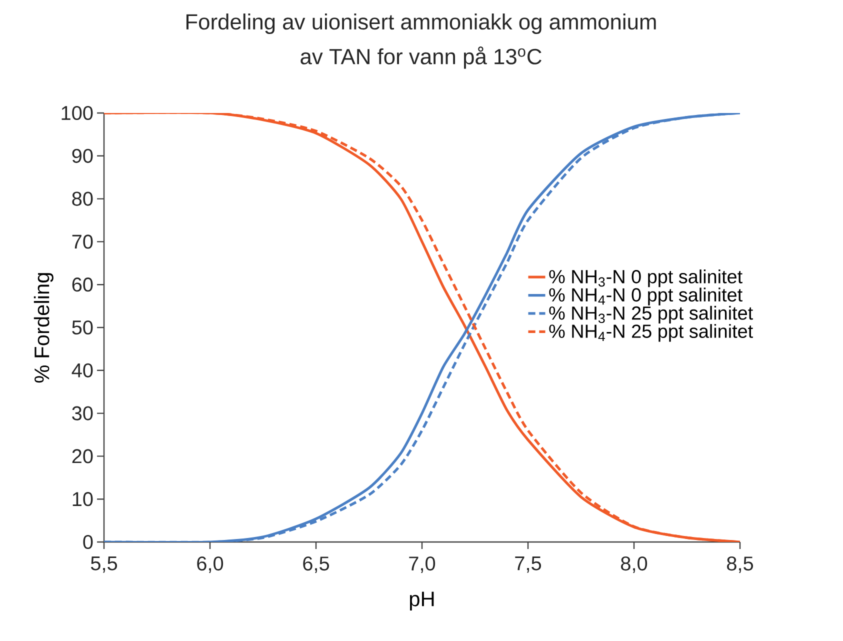  Describe the element at coordinates (651, 315) in the screenshot. I see `legend-label: % NH$_{3}$-N 25 ppt salinitet` at that location.